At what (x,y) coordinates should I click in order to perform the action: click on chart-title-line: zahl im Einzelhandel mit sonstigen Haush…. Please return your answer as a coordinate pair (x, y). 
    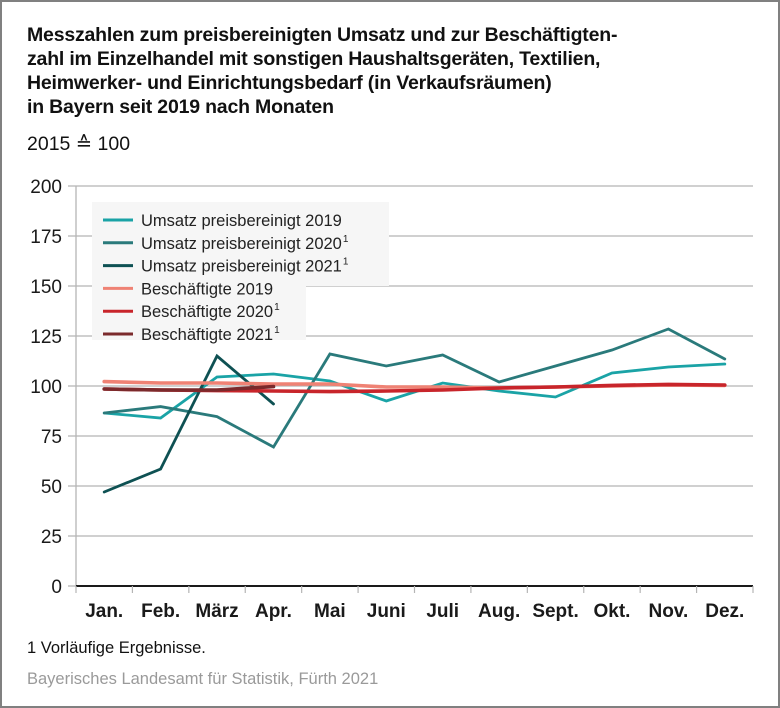
    Looking at the image, I should click on (314, 59).